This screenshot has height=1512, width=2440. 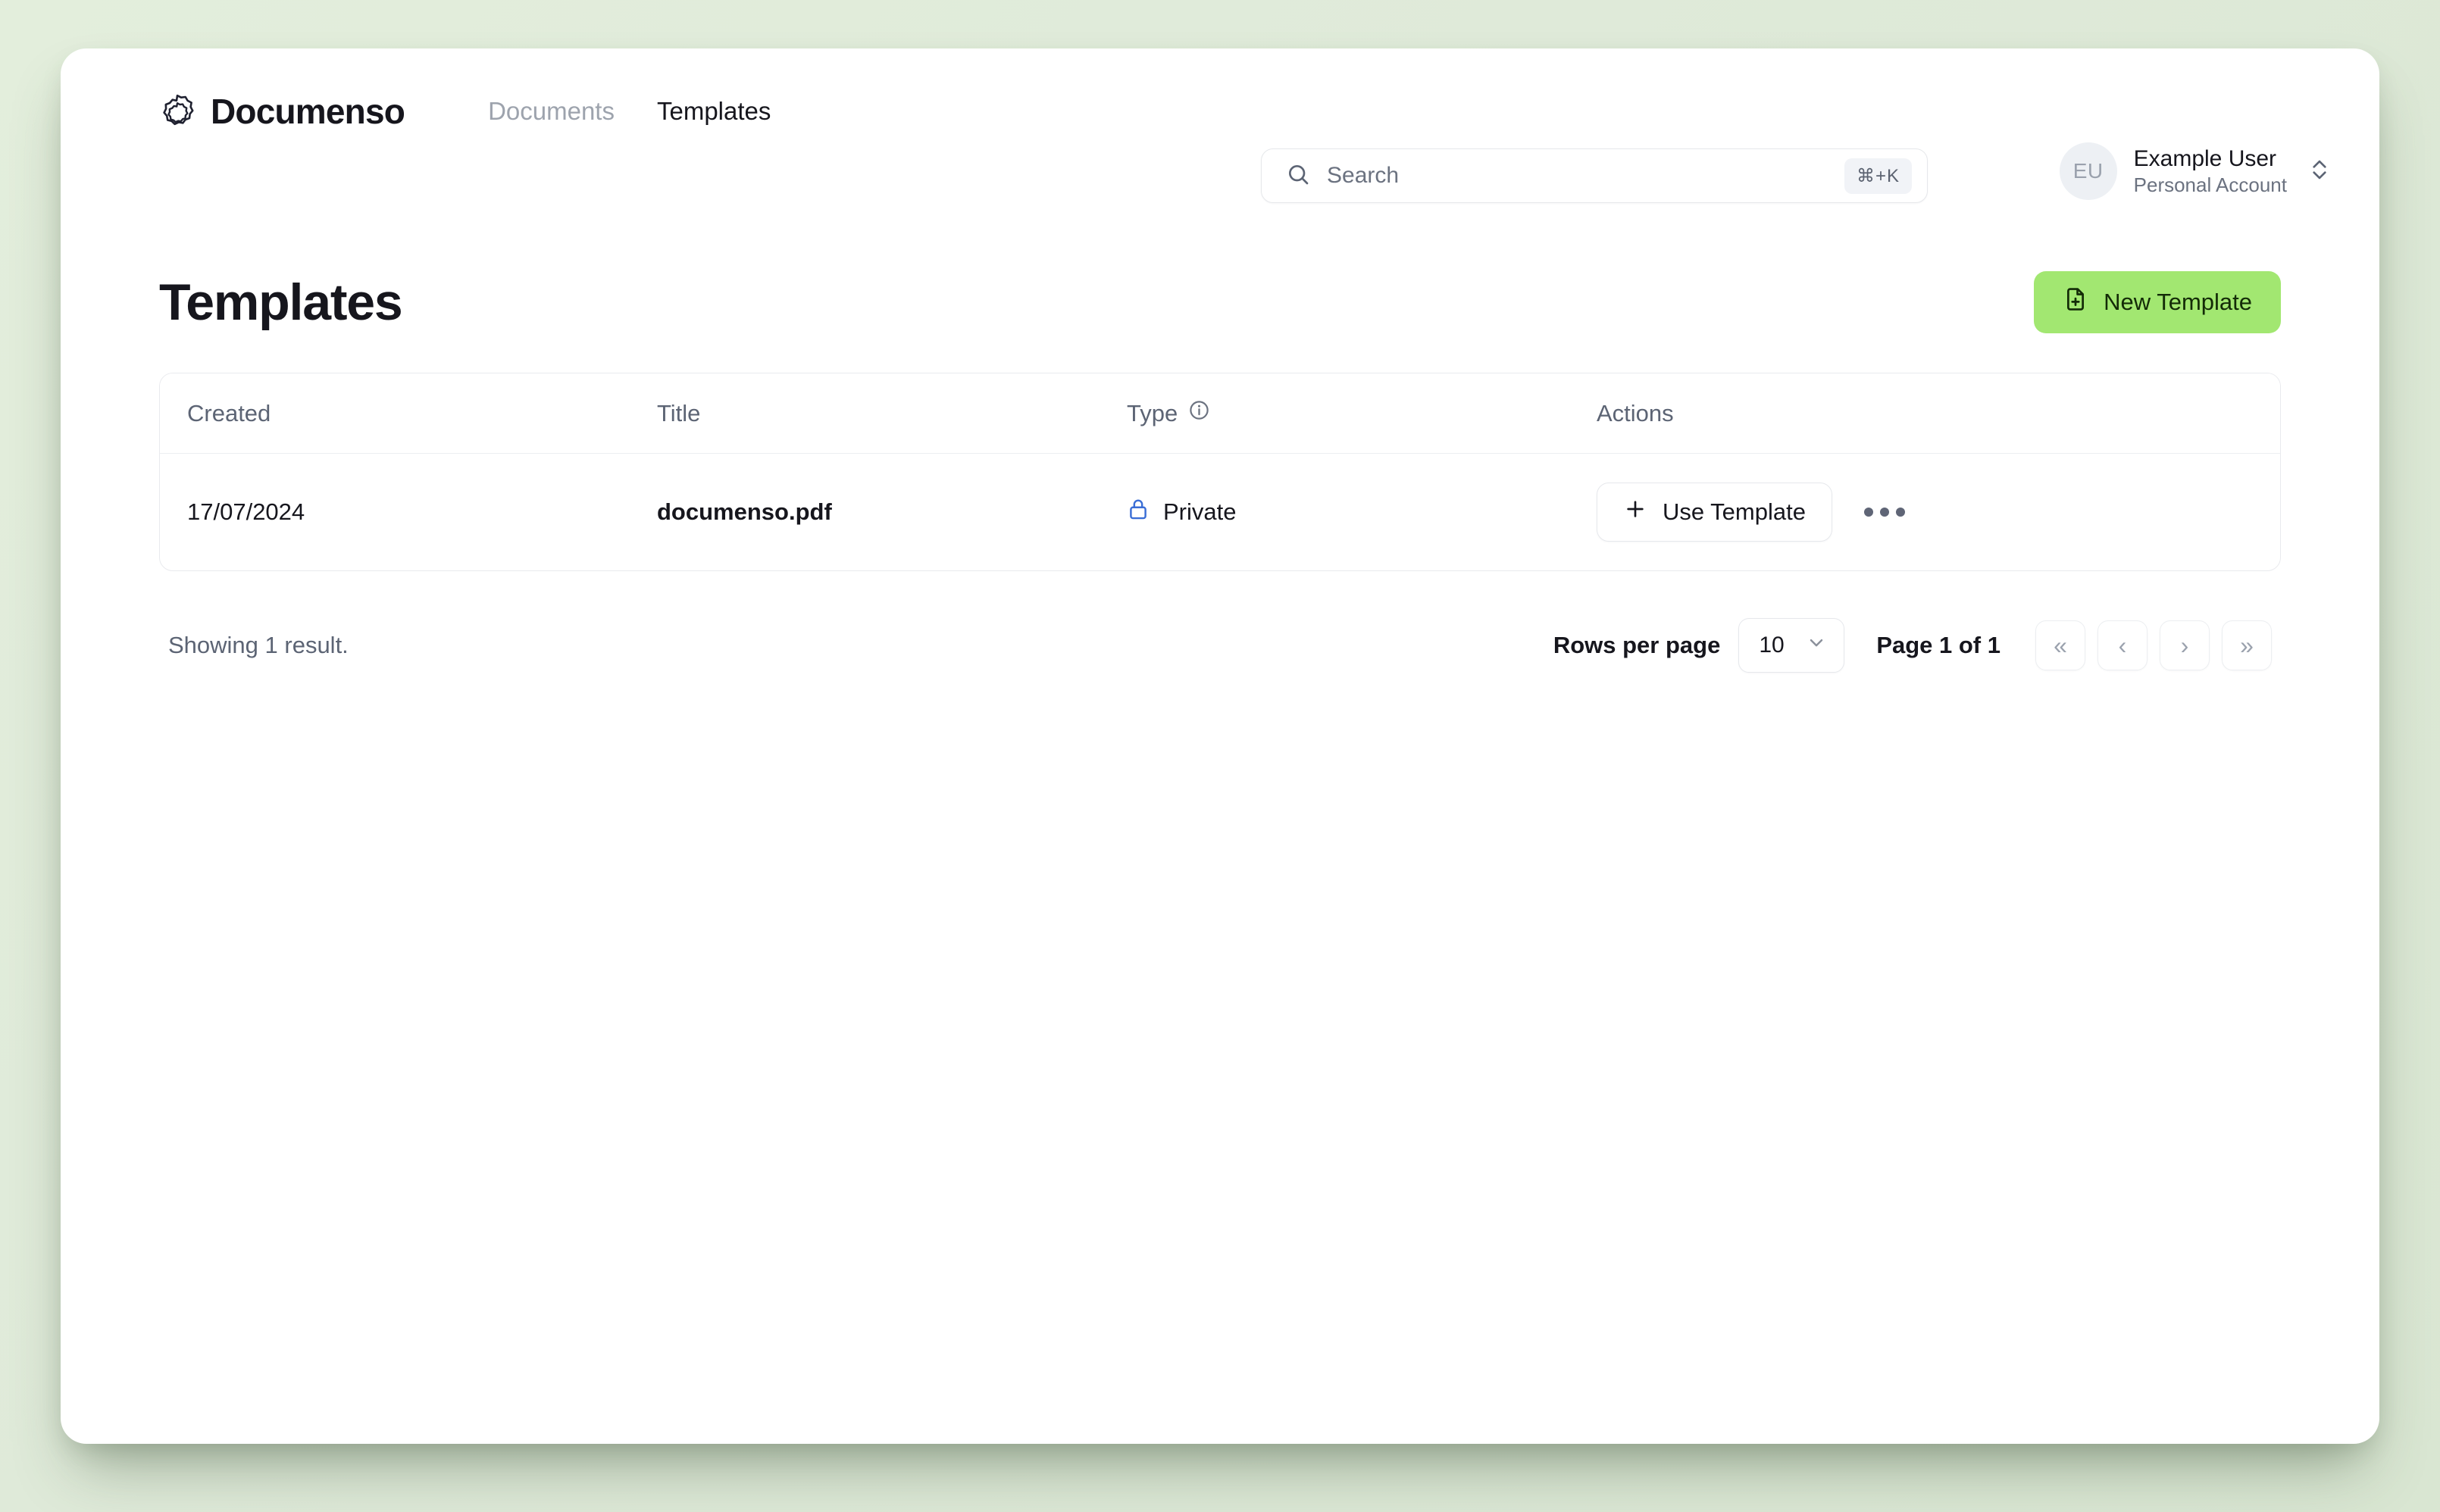 I want to click on result-count: Showing 1 result., so click(x=258, y=645).